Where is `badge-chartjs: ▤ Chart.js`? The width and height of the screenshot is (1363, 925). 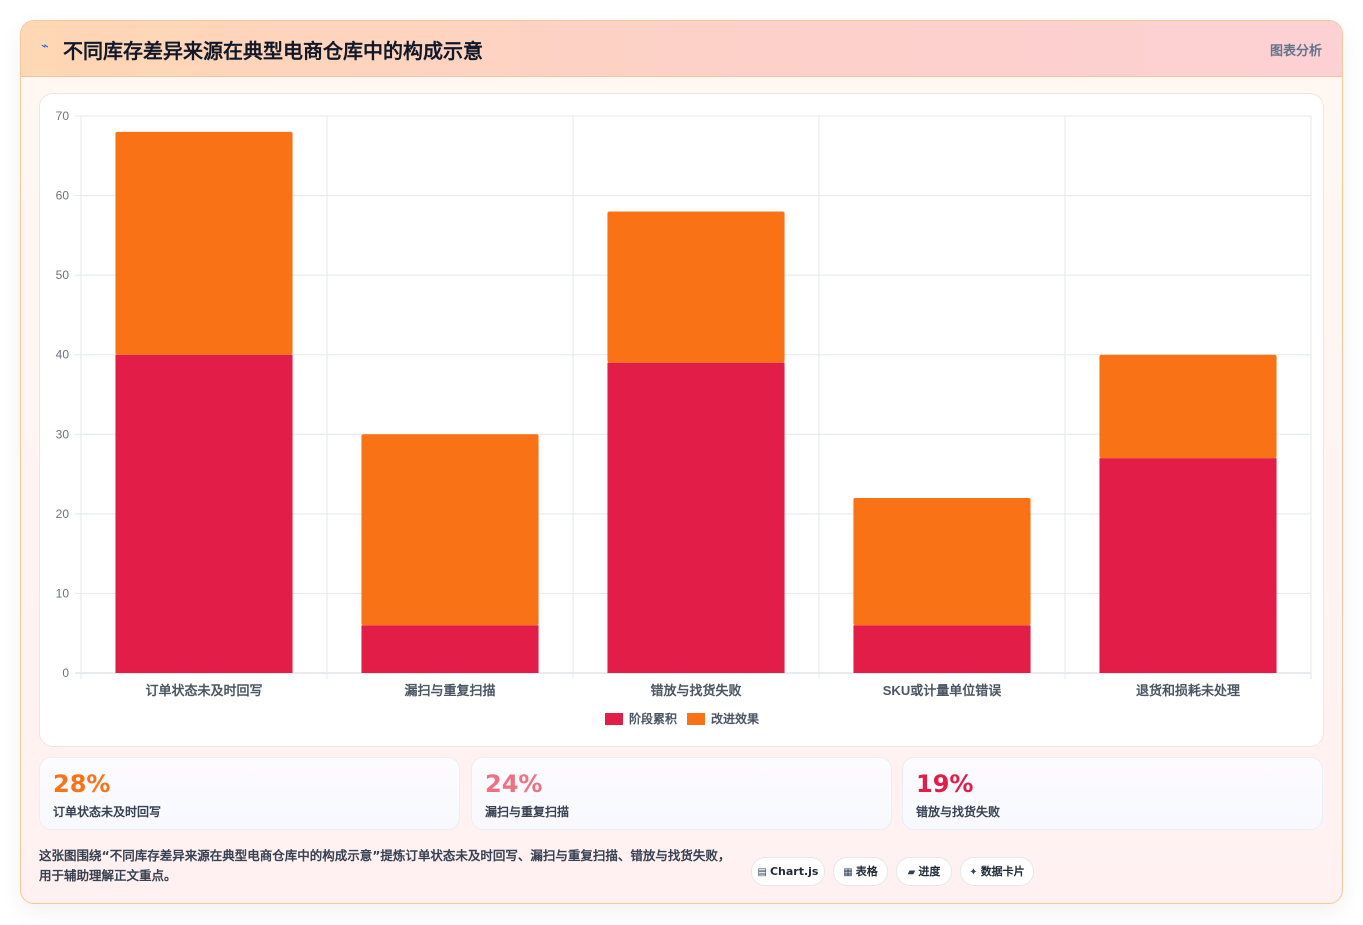
badge-chartjs: ▤ Chart.js is located at coordinates (788, 871).